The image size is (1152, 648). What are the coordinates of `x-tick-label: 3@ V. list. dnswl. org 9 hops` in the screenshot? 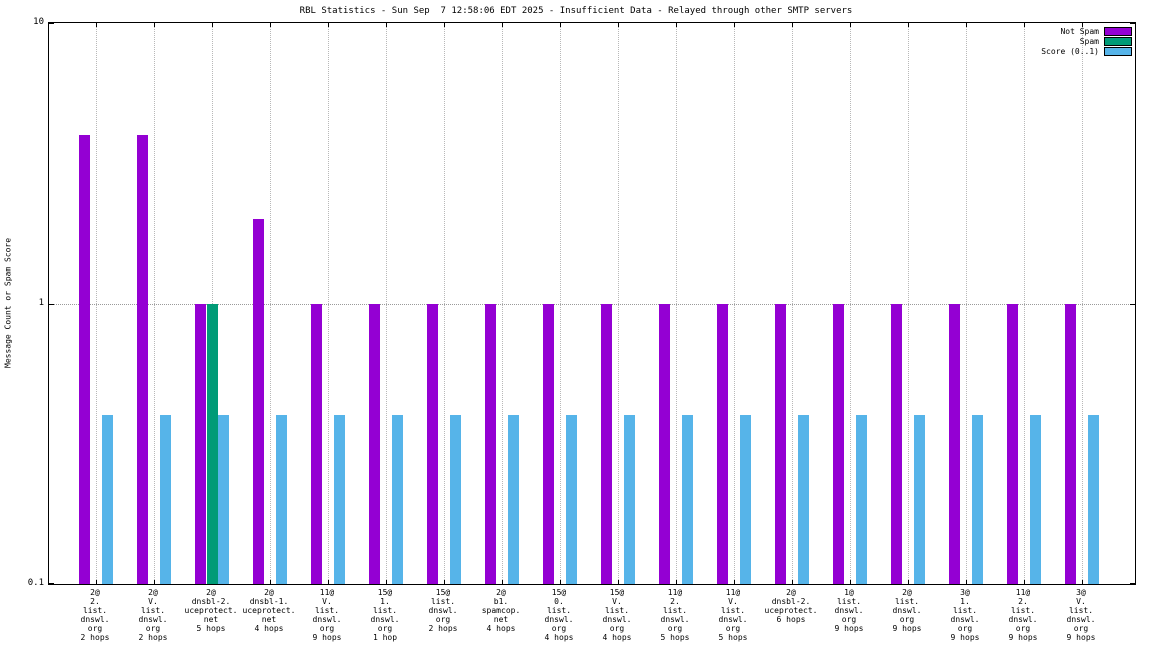 It's located at (1081, 615).